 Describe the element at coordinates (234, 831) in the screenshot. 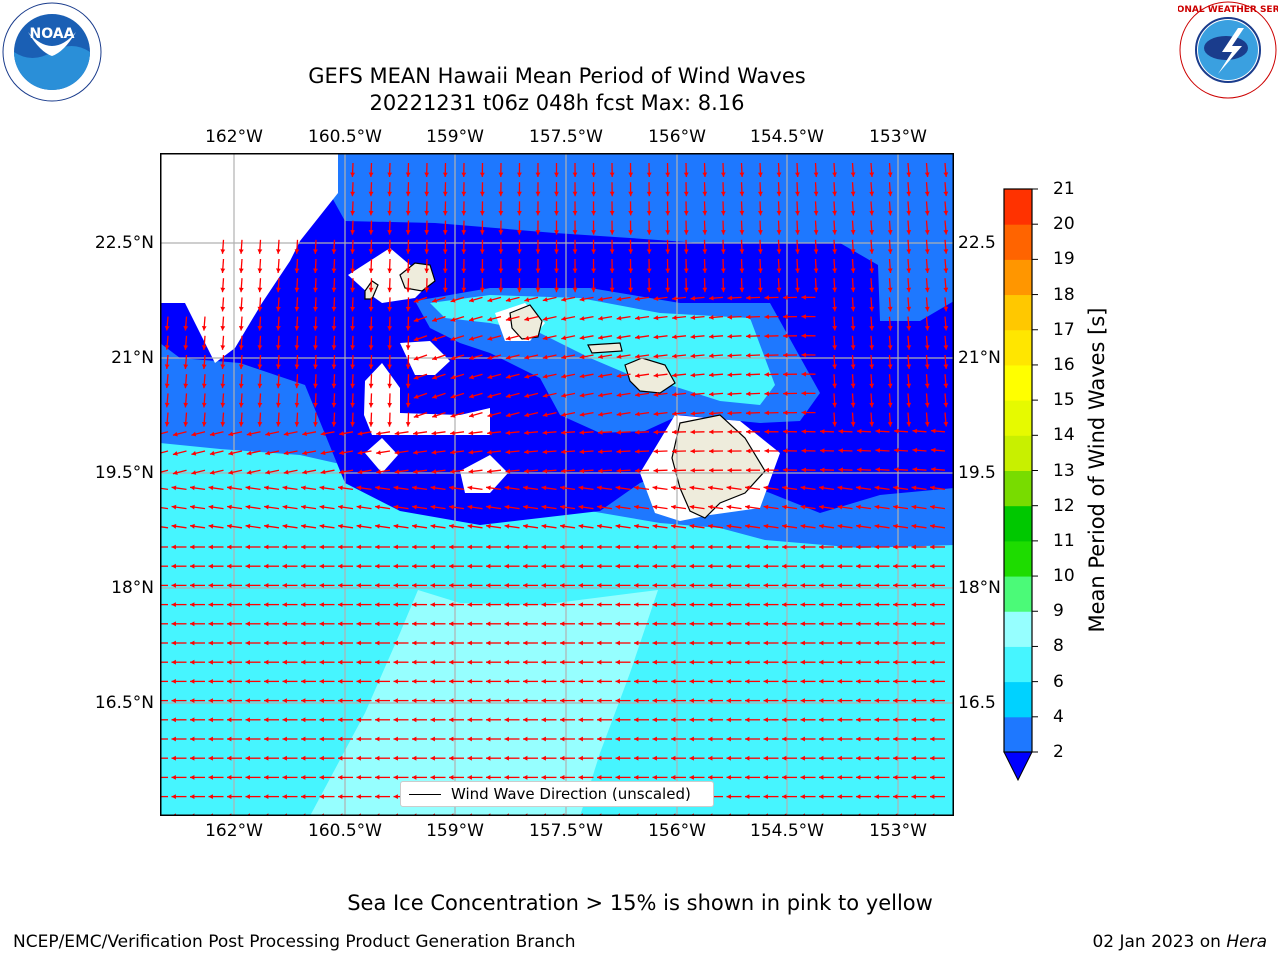

I see `lon-tick-bottom: 162°W` at that location.